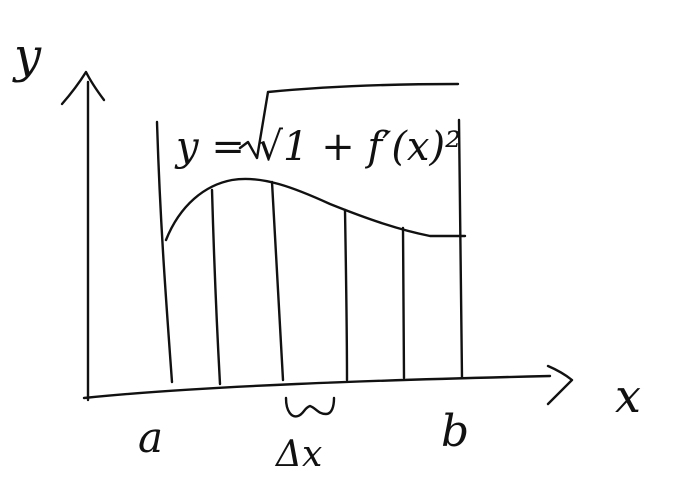 The image size is (676, 488). Describe the element at coordinates (628, 396) in the screenshot. I see `x-axis-label: x` at that location.